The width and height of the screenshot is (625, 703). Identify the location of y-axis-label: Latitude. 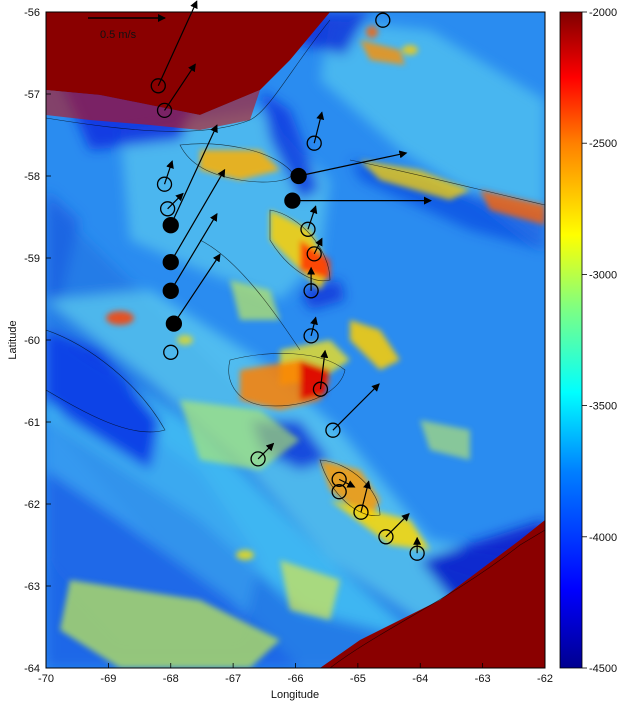
(13, 339).